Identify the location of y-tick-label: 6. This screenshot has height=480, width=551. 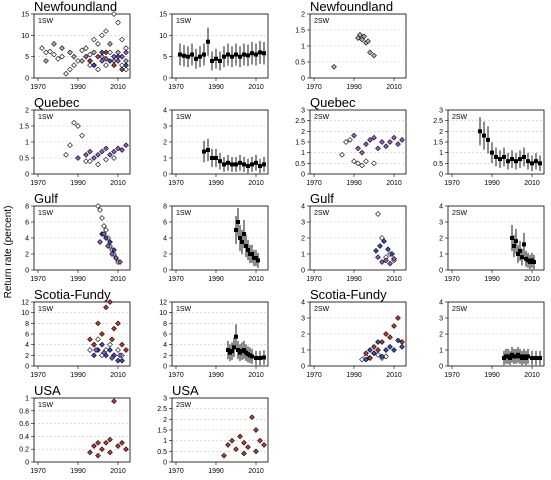
(165, 335).